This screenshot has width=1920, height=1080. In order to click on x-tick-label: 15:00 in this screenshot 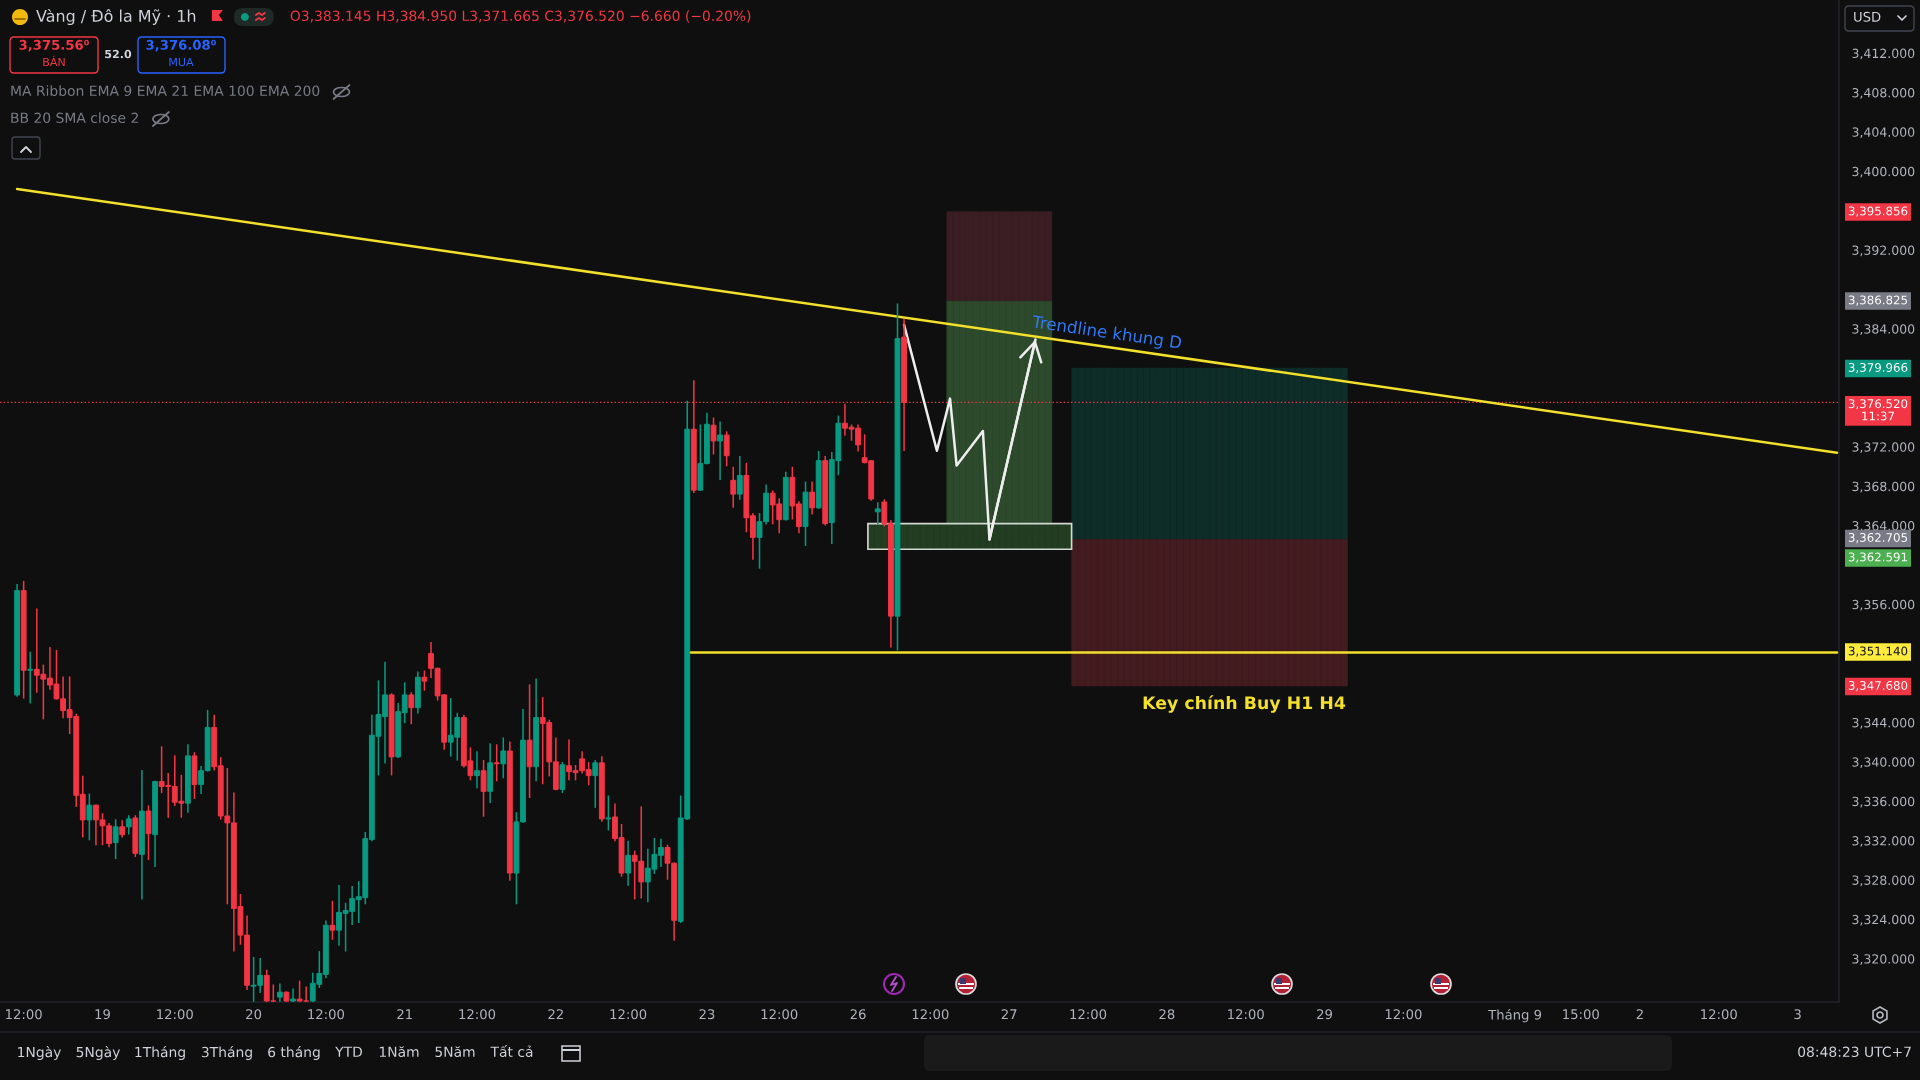, I will do `click(1581, 1014)`.